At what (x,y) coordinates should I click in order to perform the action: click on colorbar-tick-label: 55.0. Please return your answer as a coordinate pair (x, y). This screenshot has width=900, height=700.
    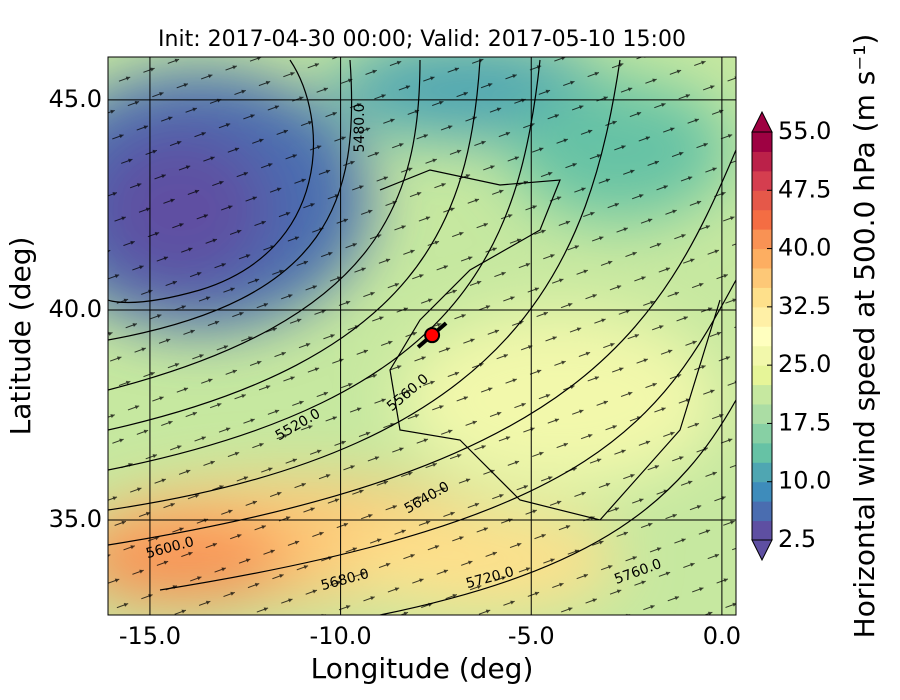
    Looking at the image, I should click on (804, 131).